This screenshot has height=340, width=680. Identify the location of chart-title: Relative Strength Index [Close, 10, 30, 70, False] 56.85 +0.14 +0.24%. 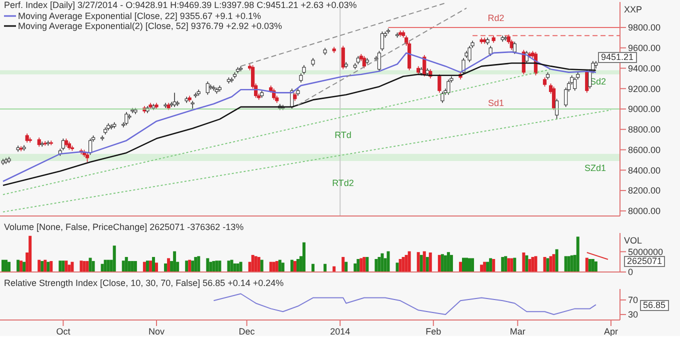
(144, 283).